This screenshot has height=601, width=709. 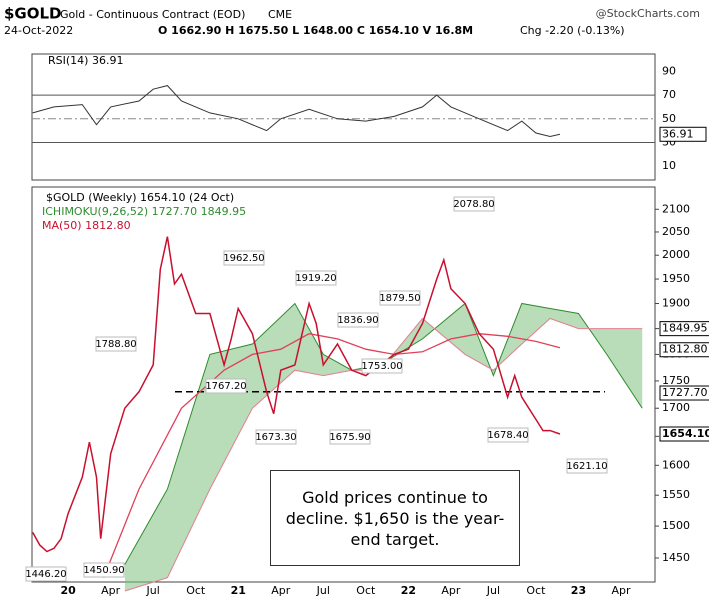 What do you see at coordinates (676, 557) in the screenshot?
I see `y-tick-label: 1450` at bounding box center [676, 557].